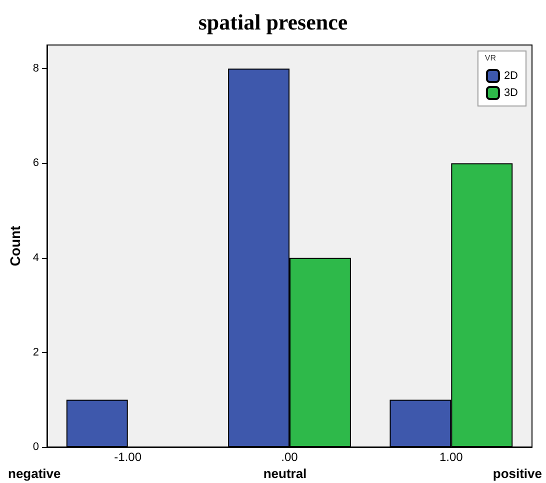 This screenshot has height=483, width=546. I want to click on y-tick-label: 4, so click(36, 258).